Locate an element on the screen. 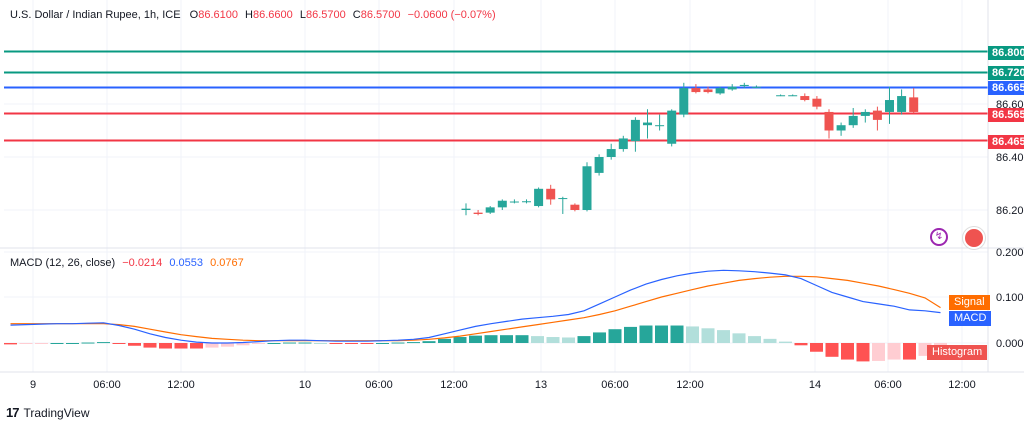 This screenshot has width=1024, height=426. x-tick-label: 9 is located at coordinates (33, 385).